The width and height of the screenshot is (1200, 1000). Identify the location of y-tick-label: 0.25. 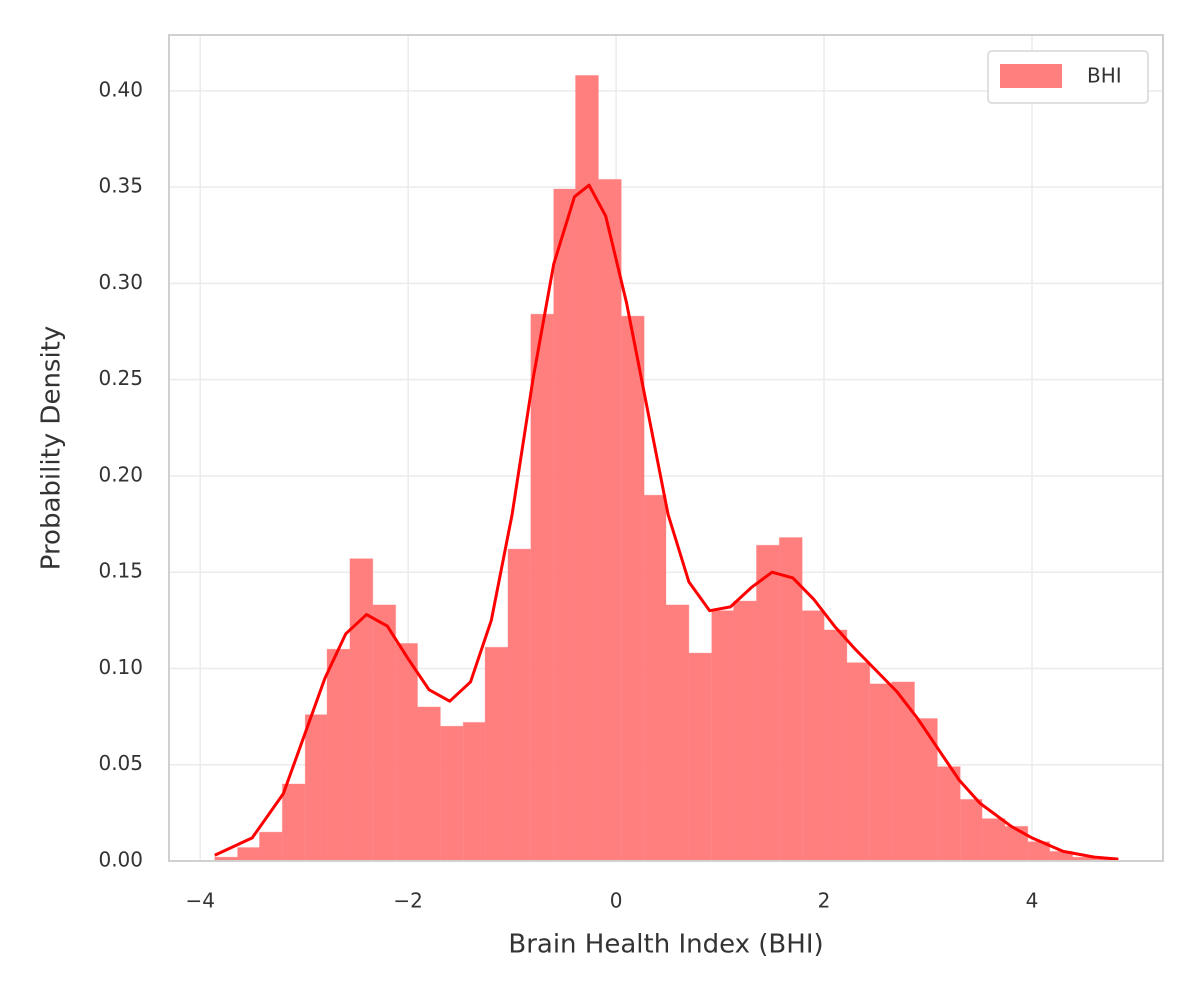
(120, 378).